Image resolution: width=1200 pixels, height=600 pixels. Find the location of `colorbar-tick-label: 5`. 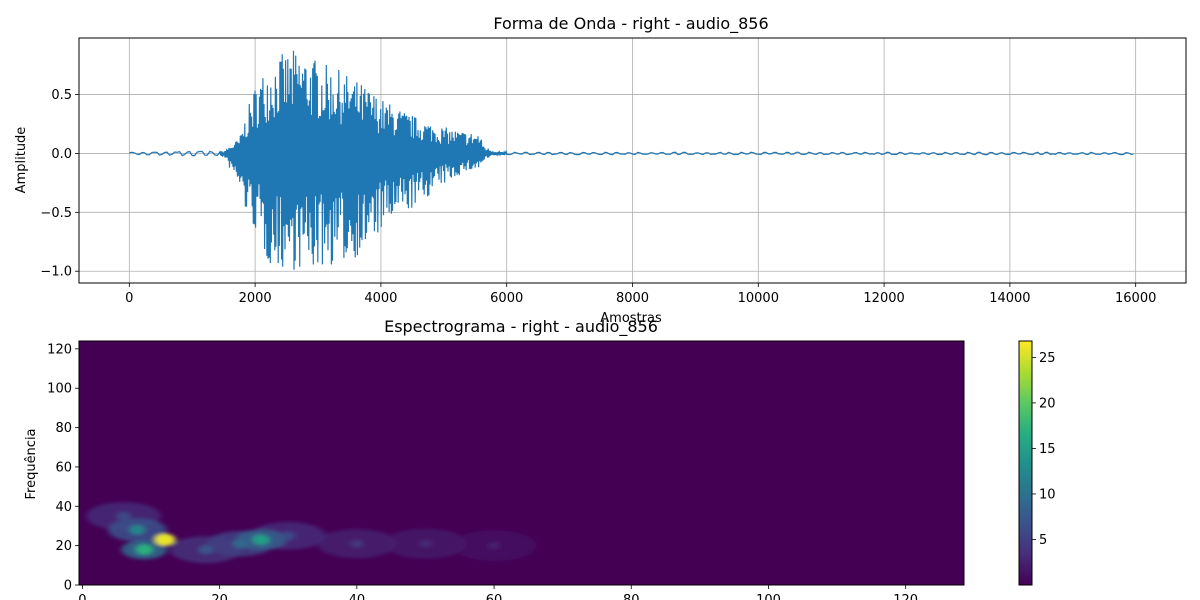

colorbar-tick-label: 5 is located at coordinates (1043, 540).